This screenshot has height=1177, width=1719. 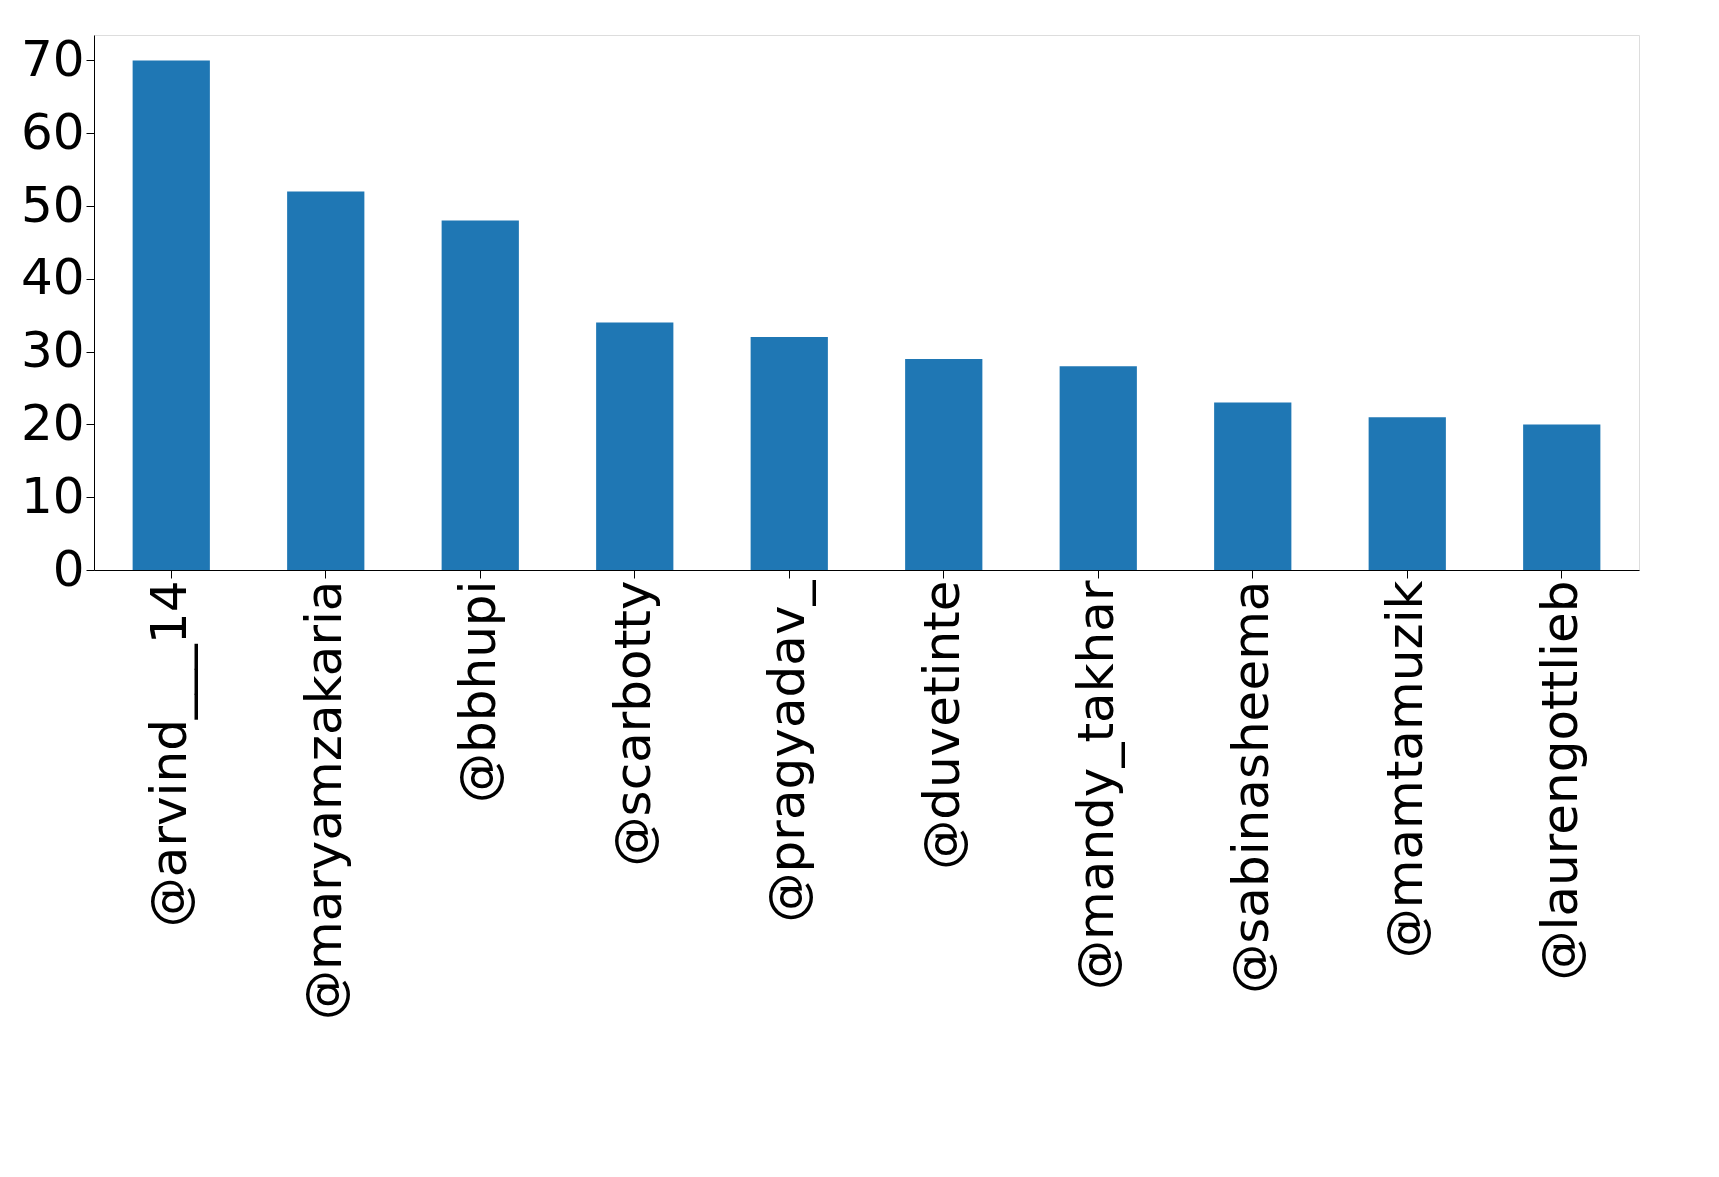 What do you see at coordinates (52, 350) in the screenshot?
I see `y-tick-label: 30` at bounding box center [52, 350].